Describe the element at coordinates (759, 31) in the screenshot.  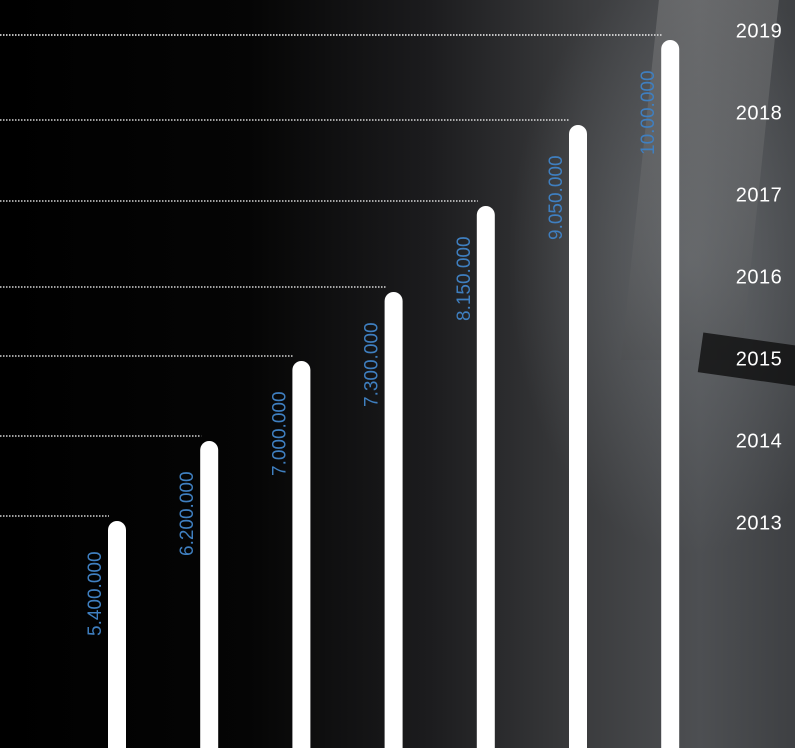
I see `year-label-2019: 2019` at that location.